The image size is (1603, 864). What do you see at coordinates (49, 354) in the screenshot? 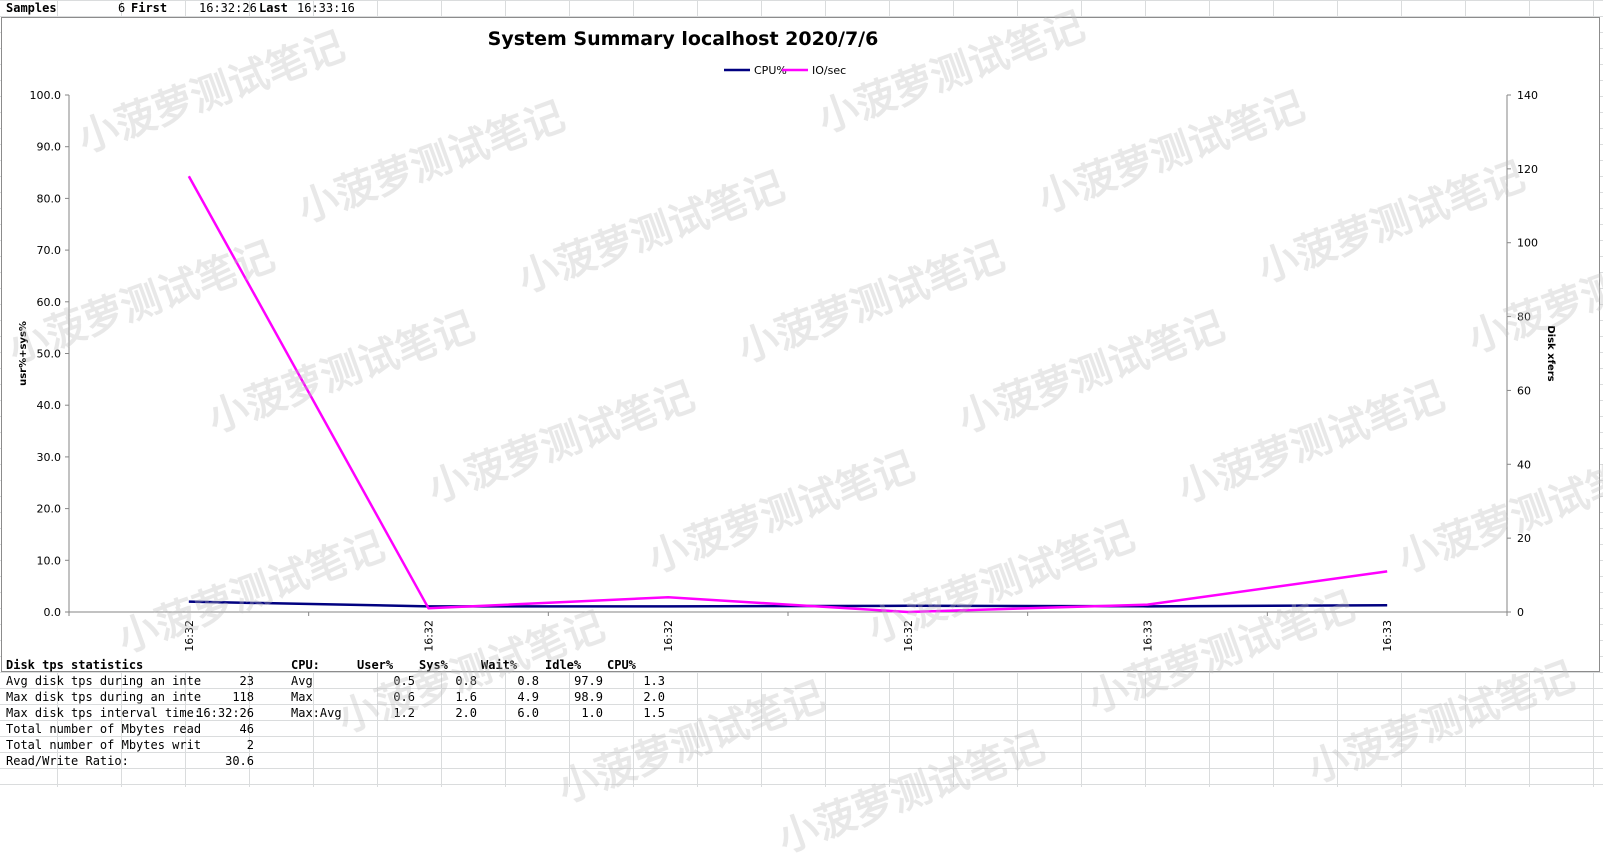
I see `y-tick-label: 50.0` at bounding box center [49, 354].